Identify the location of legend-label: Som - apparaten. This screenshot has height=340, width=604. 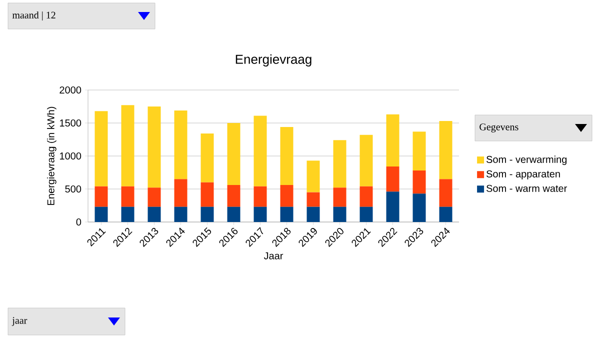
(523, 175).